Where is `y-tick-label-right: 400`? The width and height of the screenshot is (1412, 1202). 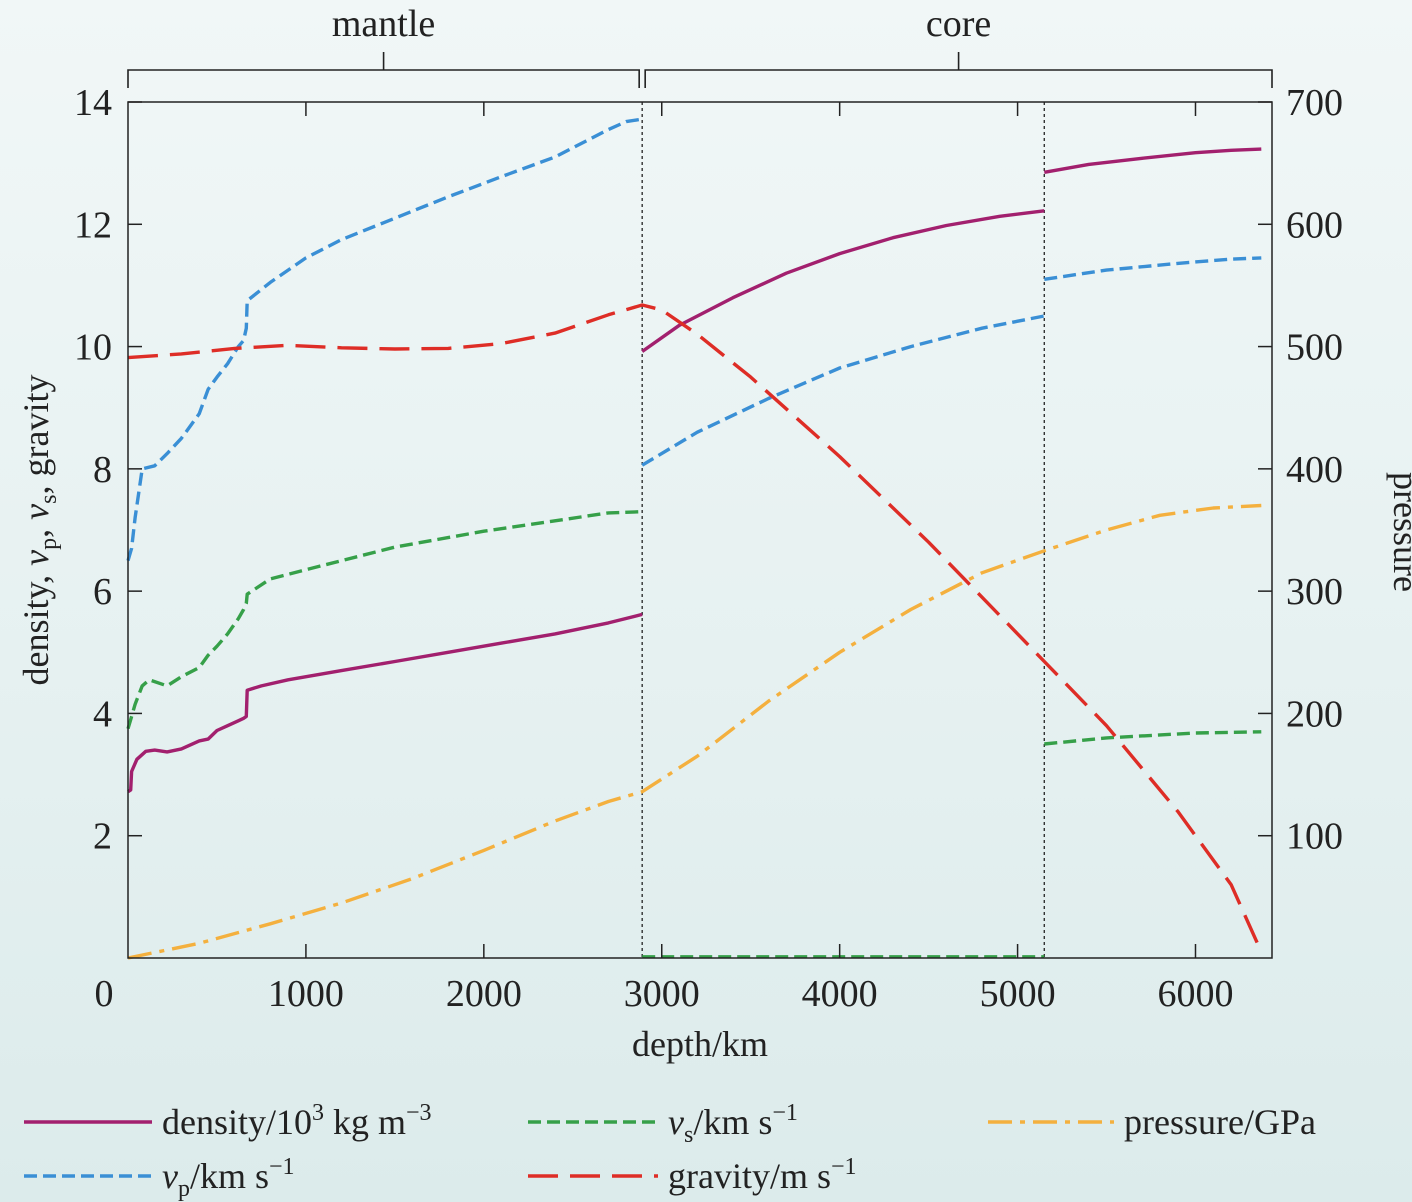 y-tick-label-right: 400 is located at coordinates (1314, 470).